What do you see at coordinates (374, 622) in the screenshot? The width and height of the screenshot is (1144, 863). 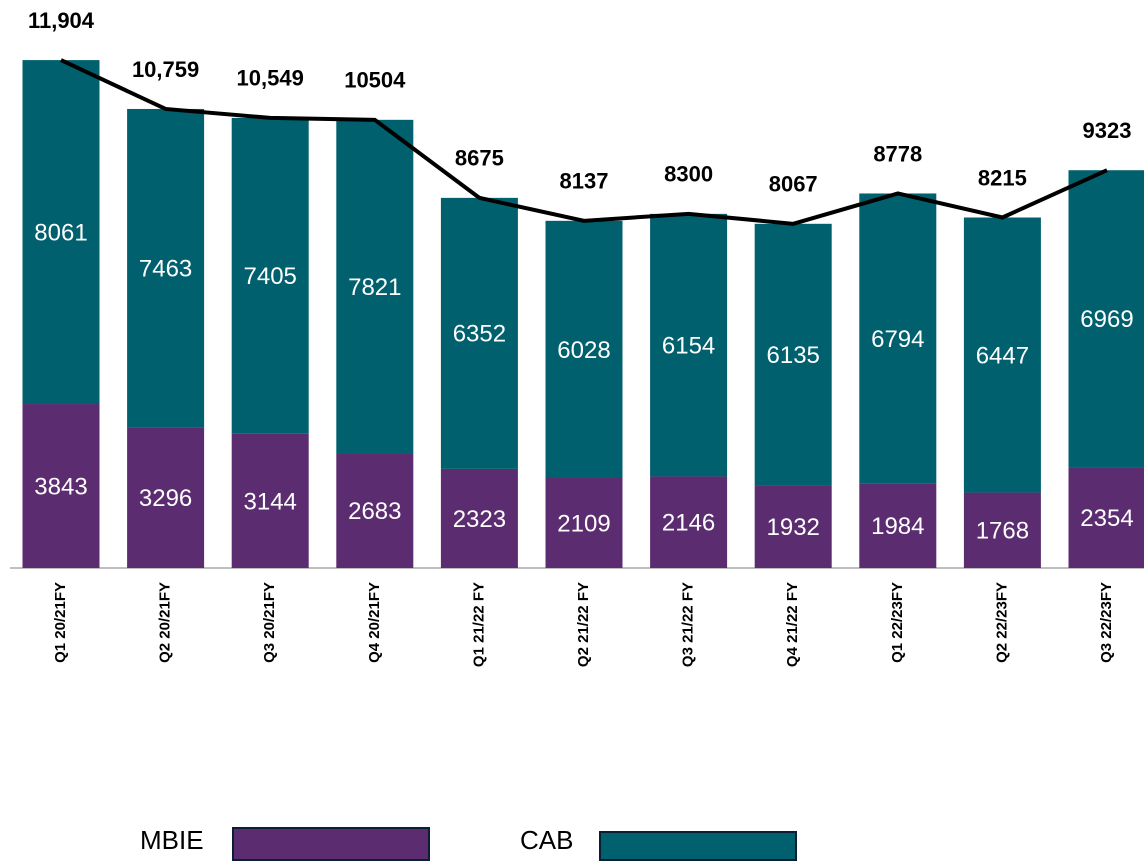 I see `x-tick-label: Q4 20/21FY` at bounding box center [374, 622].